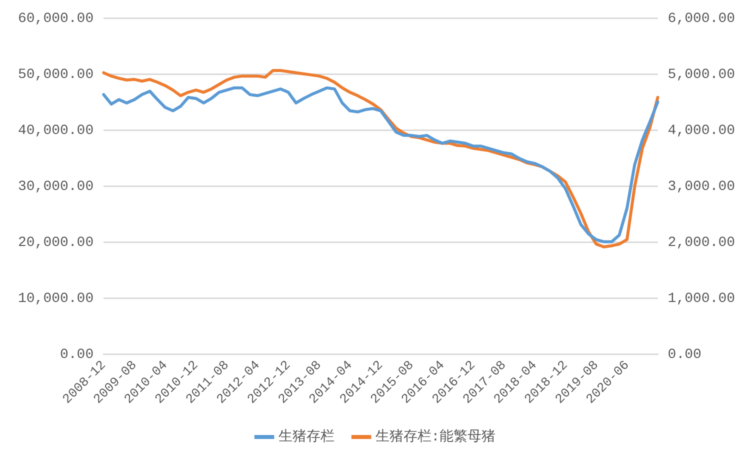 Image resolution: width=753 pixels, height=460 pixels. I want to click on legend-label: 生猪存栏, so click(306, 437).